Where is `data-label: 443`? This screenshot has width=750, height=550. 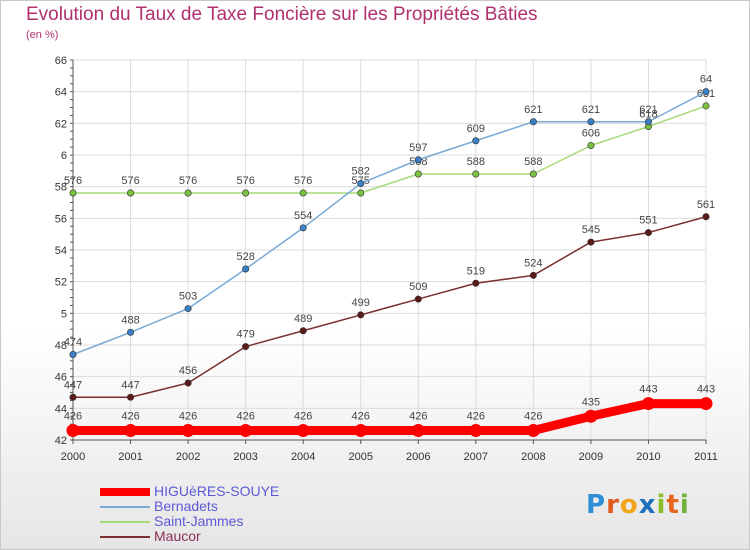 data-label: 443 is located at coordinates (706, 390).